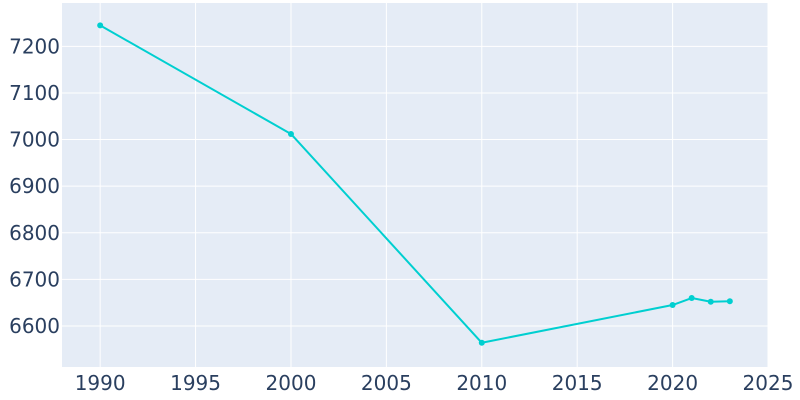 This screenshot has height=400, width=800. Describe the element at coordinates (34, 93) in the screenshot. I see `y-tick-label: 7100` at that location.